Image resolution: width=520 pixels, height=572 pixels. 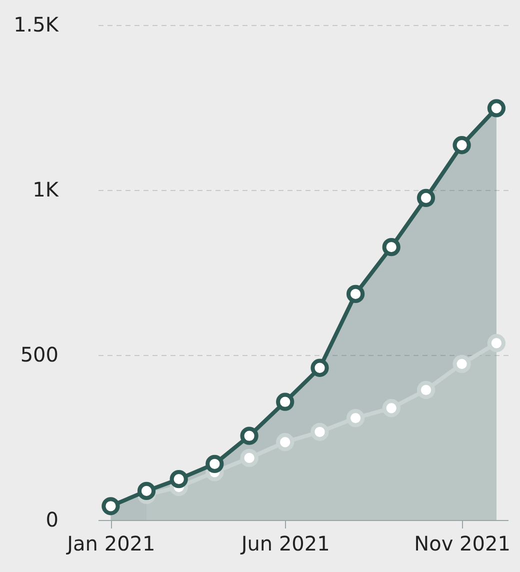 What do you see at coordinates (39, 354) in the screenshot?
I see `y-tick-label: 500` at bounding box center [39, 354].